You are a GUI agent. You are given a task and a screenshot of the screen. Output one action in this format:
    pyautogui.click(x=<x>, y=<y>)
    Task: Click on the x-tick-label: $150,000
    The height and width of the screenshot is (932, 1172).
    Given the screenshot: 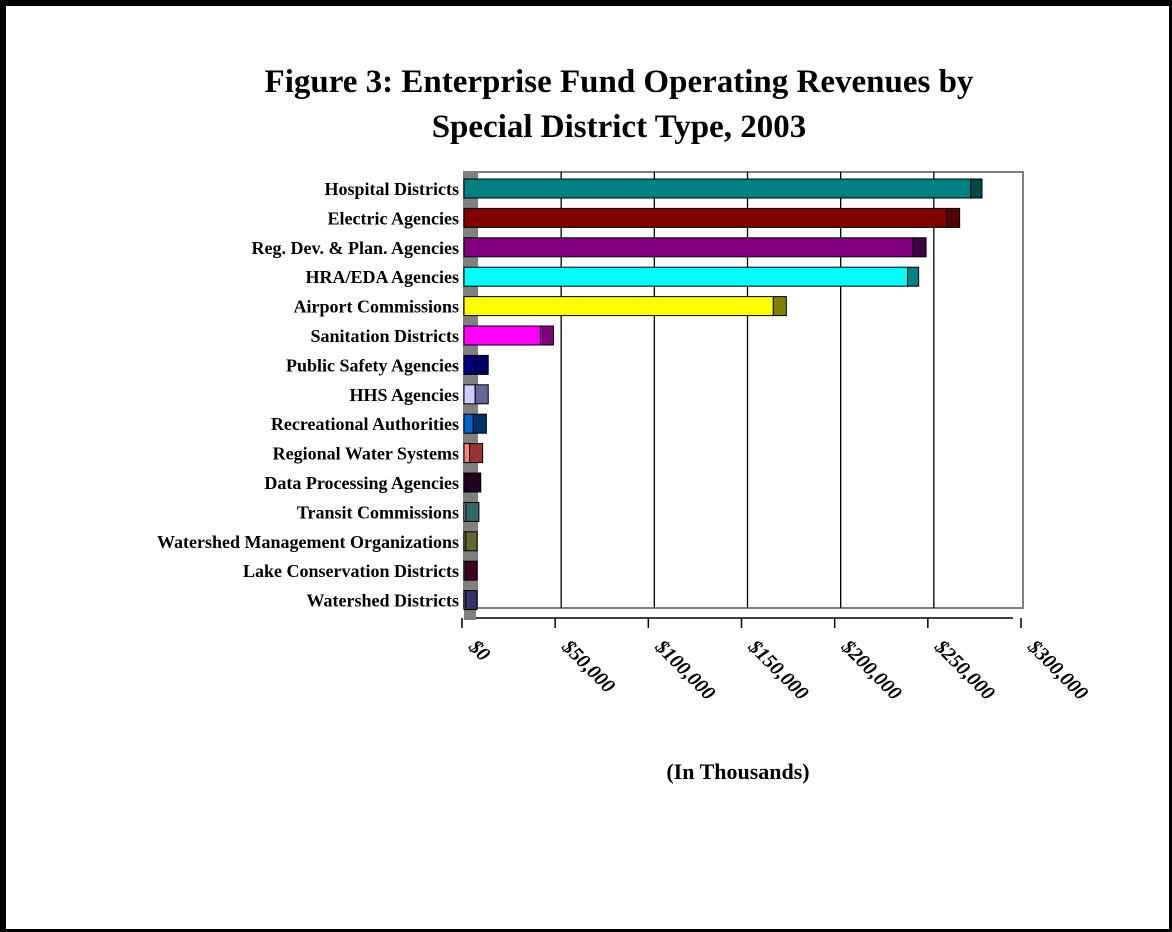 What is the action you would take?
    pyautogui.click(x=777, y=669)
    